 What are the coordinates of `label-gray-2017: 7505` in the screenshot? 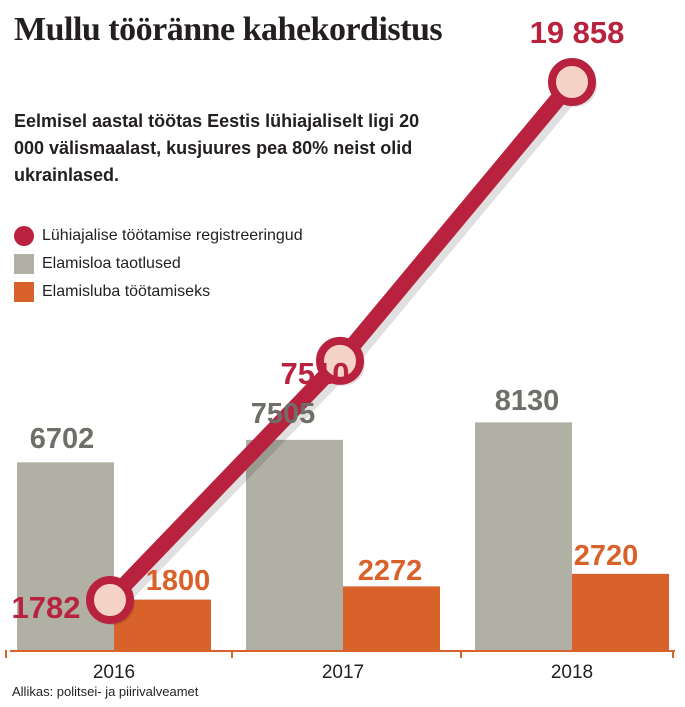 It's located at (283, 414).